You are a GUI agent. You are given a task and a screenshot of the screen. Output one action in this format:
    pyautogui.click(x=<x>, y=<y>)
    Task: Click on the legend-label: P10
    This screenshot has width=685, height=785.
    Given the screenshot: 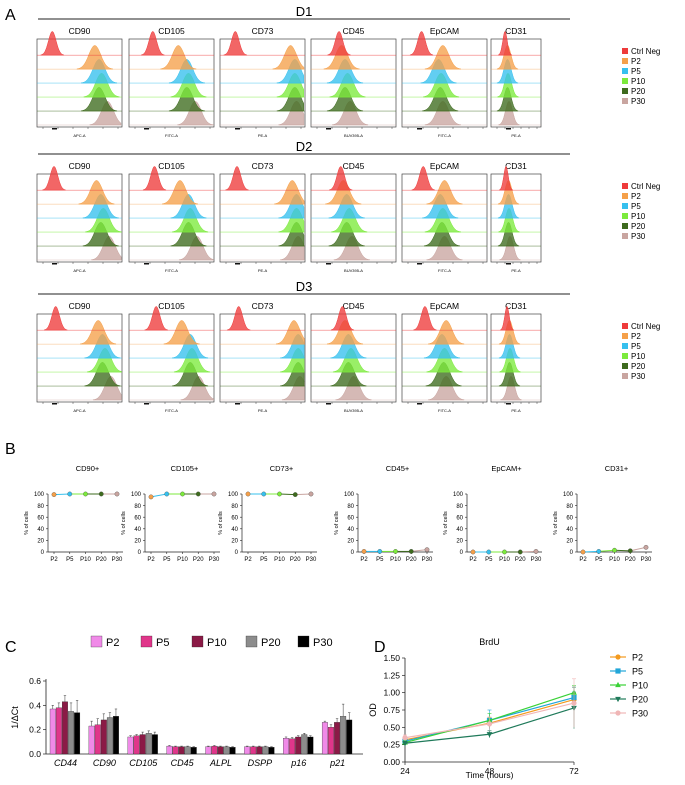 What is the action you would take?
    pyautogui.click(x=217, y=643)
    